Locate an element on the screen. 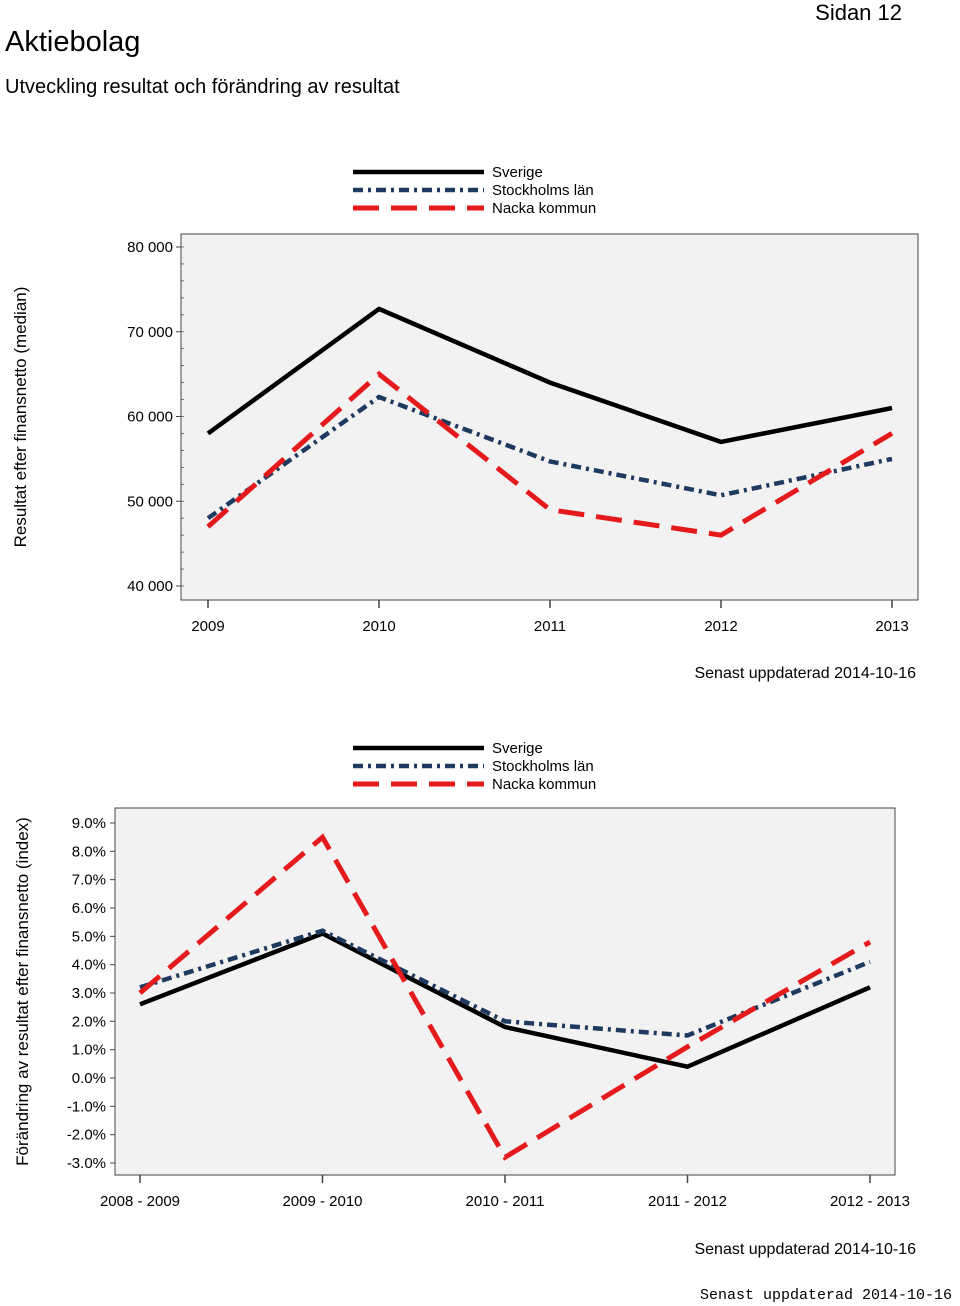 The image size is (960, 1306). footer-note: Senast uppdaterad 2014-10-16 is located at coordinates (825, 1295).